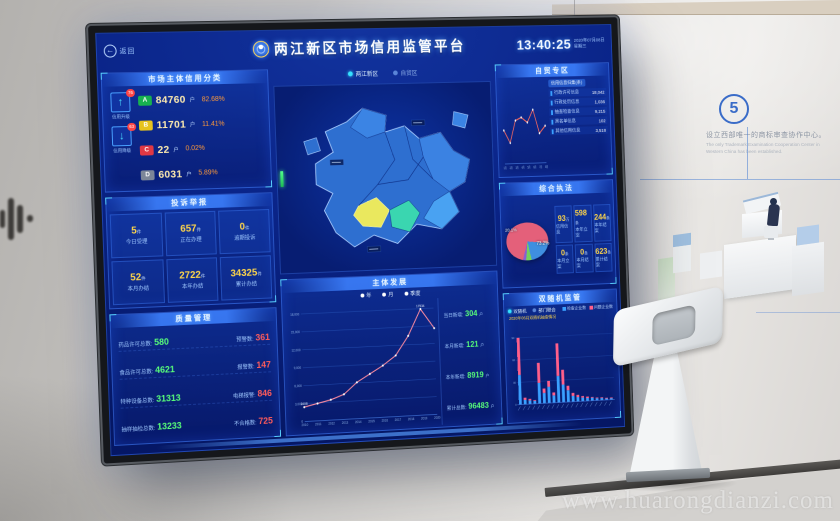  Describe the element at coordinates (196, 397) in the screenshot. I see `quality-row: 特种设备总数: 31313 电梯报警: 846` at that location.